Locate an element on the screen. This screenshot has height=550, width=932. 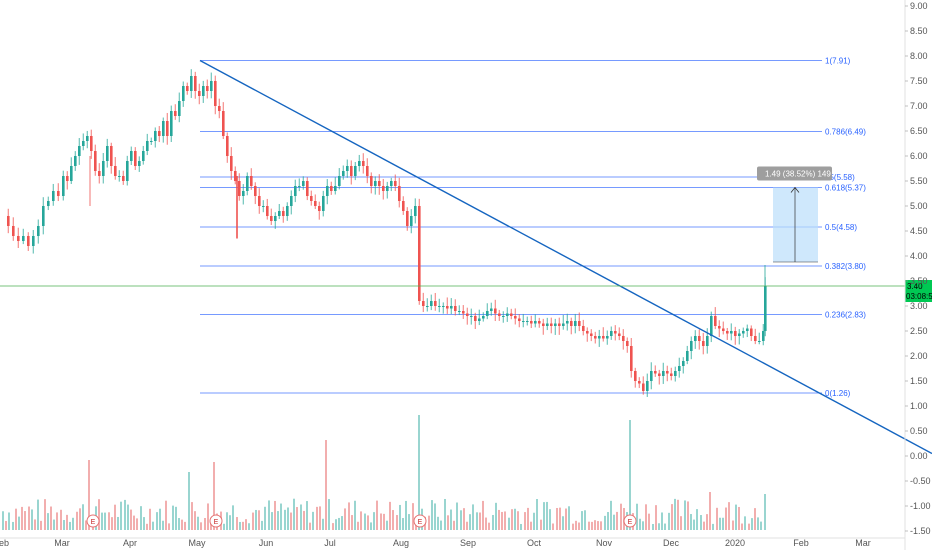
price-tick-label: -0.50 is located at coordinates (920, 481).